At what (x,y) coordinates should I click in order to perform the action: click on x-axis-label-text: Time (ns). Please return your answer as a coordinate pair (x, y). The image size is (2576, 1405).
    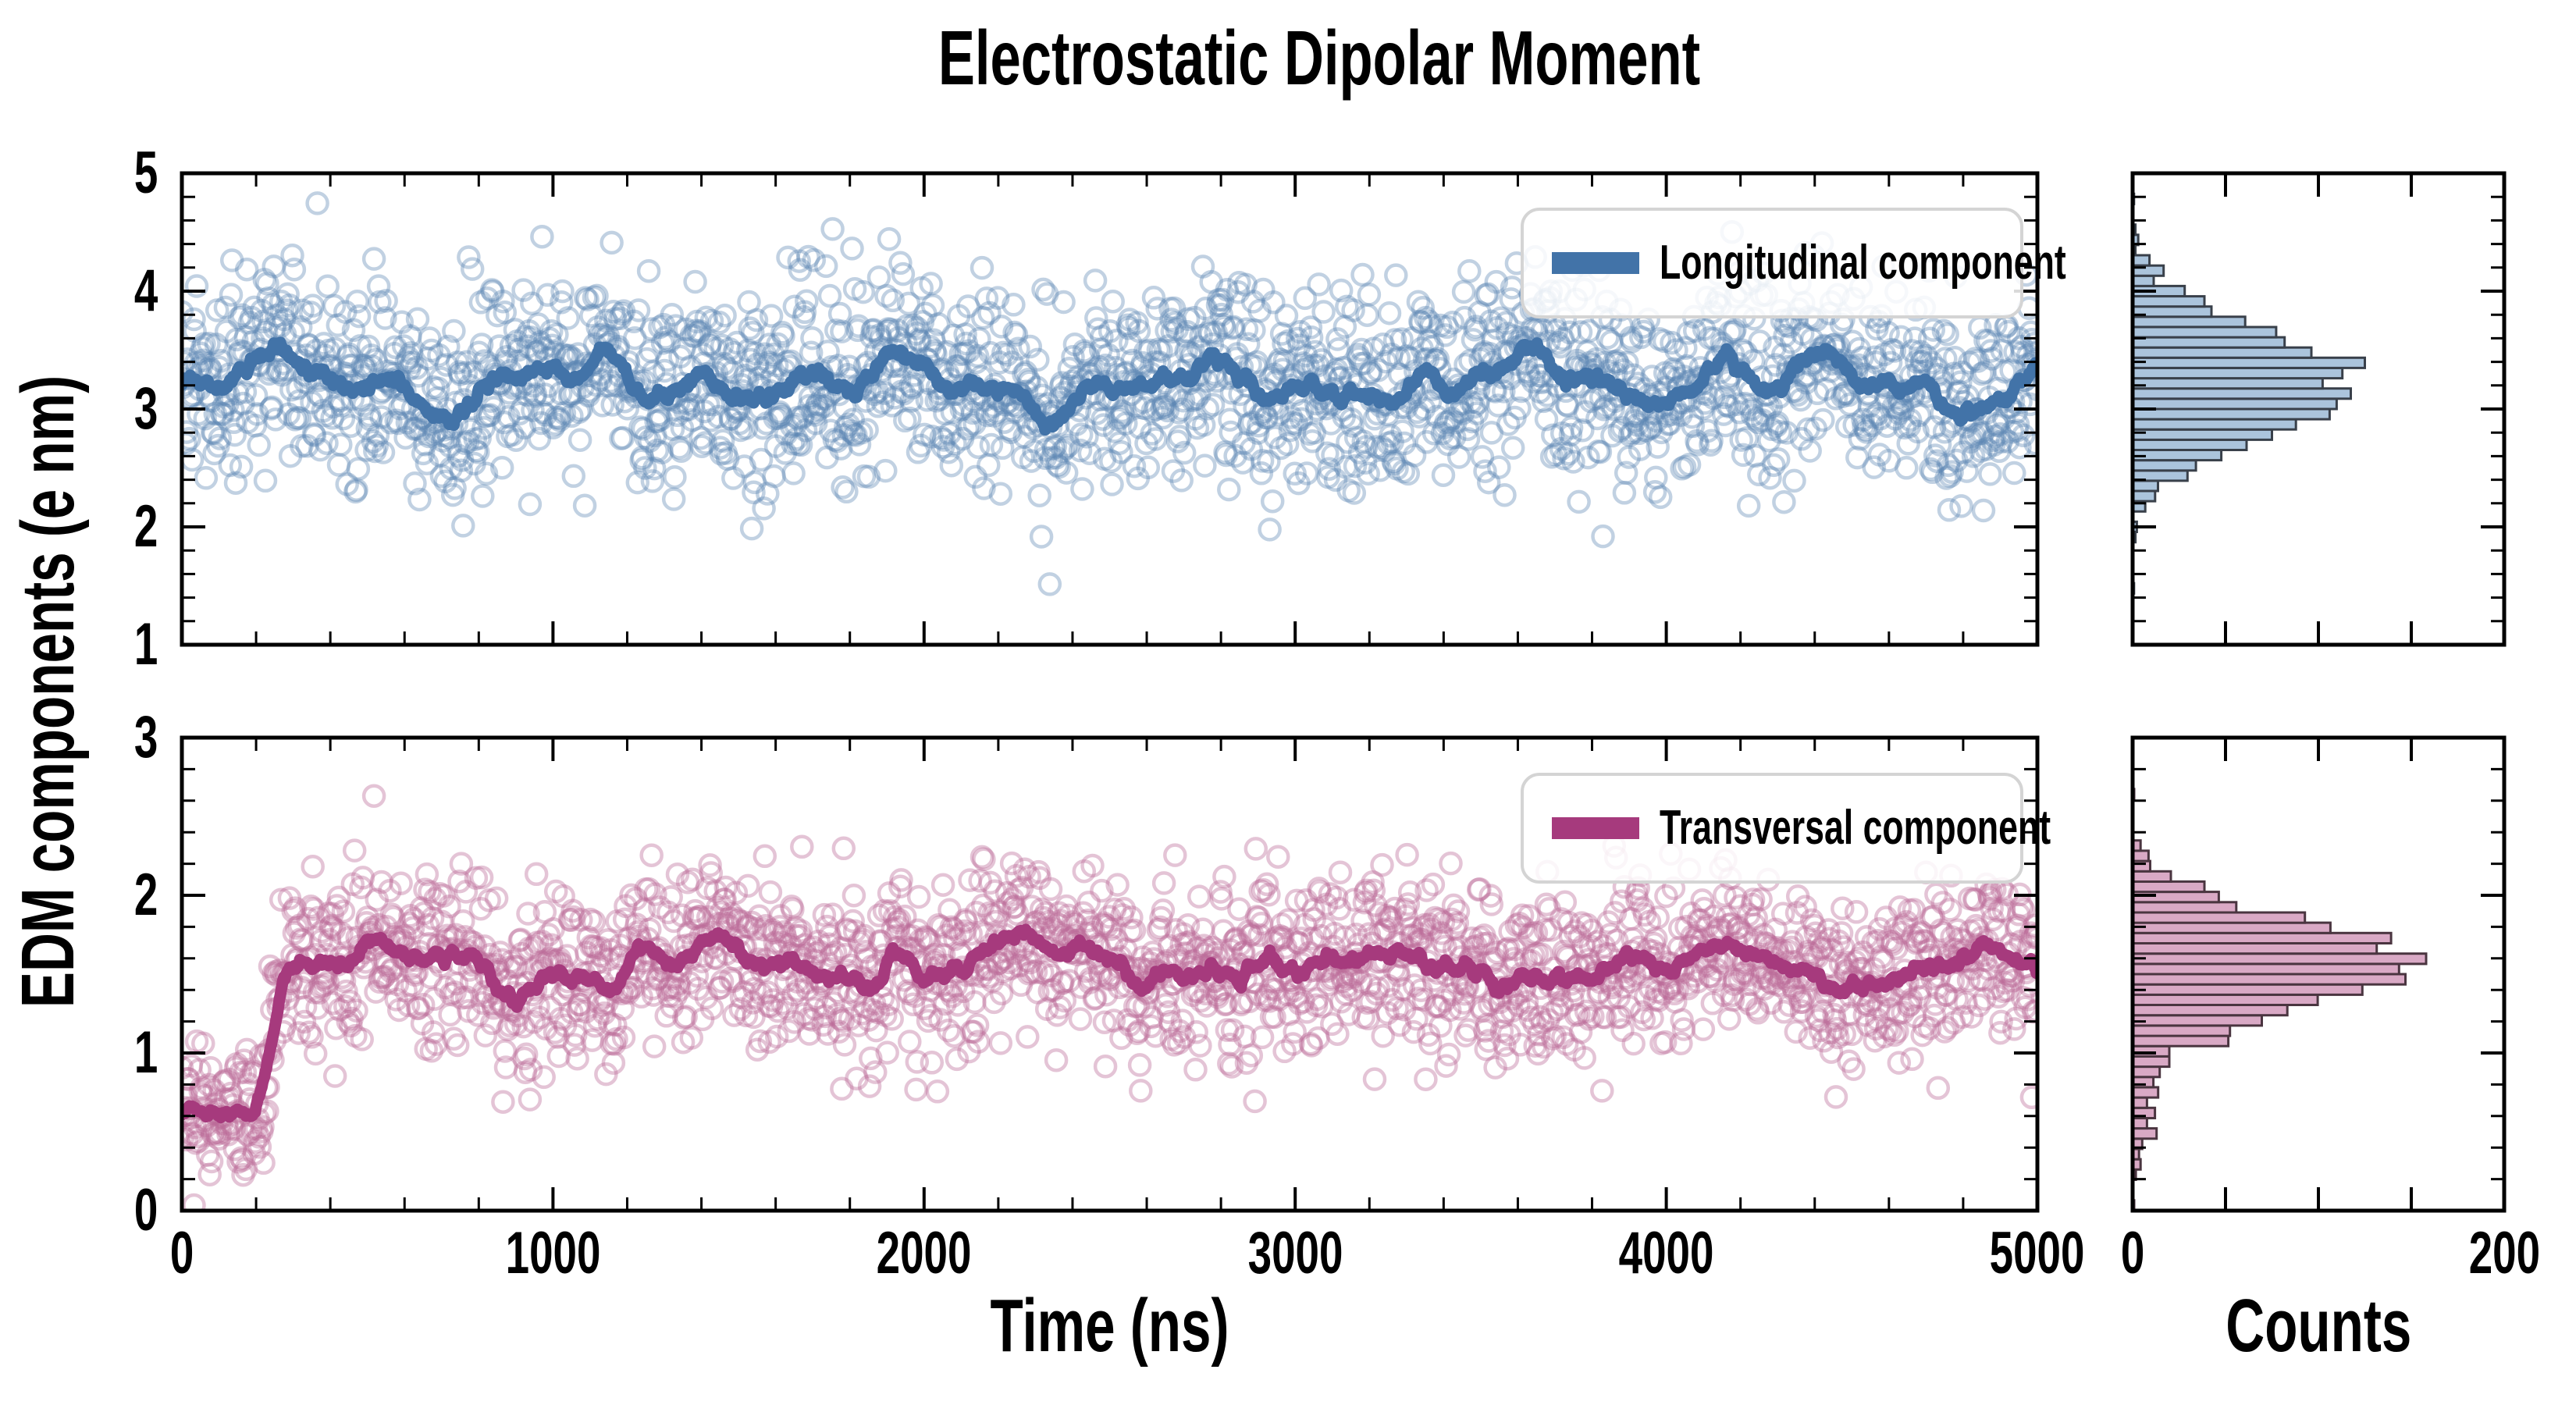
    Looking at the image, I should click on (1109, 1326).